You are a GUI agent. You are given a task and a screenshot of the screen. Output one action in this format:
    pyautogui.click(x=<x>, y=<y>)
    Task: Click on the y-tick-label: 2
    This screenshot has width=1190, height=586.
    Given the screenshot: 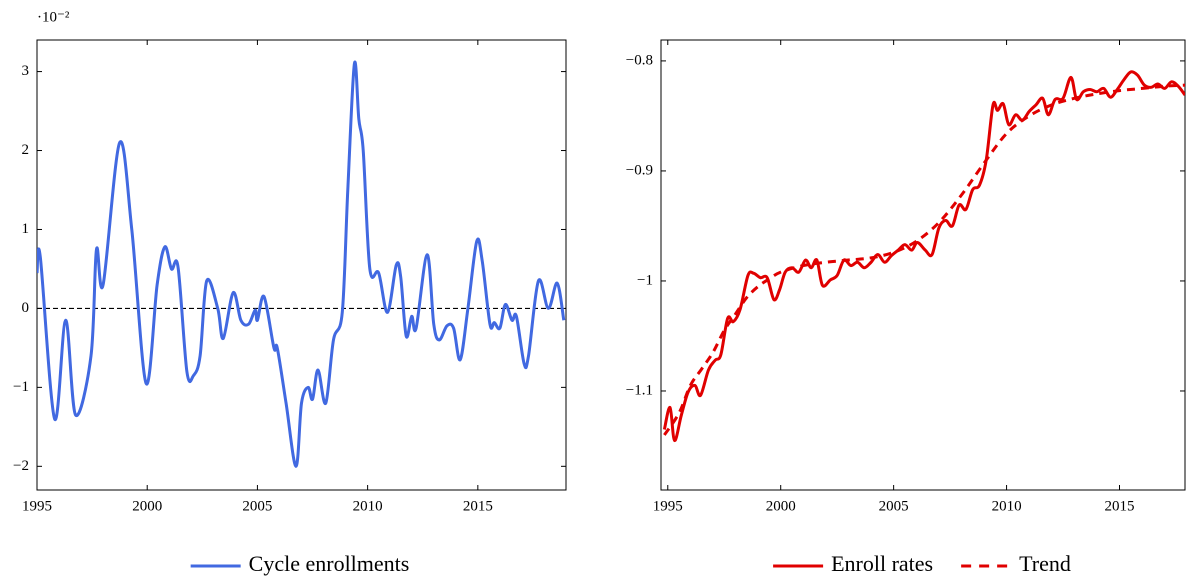 What is the action you would take?
    pyautogui.click(x=26, y=150)
    